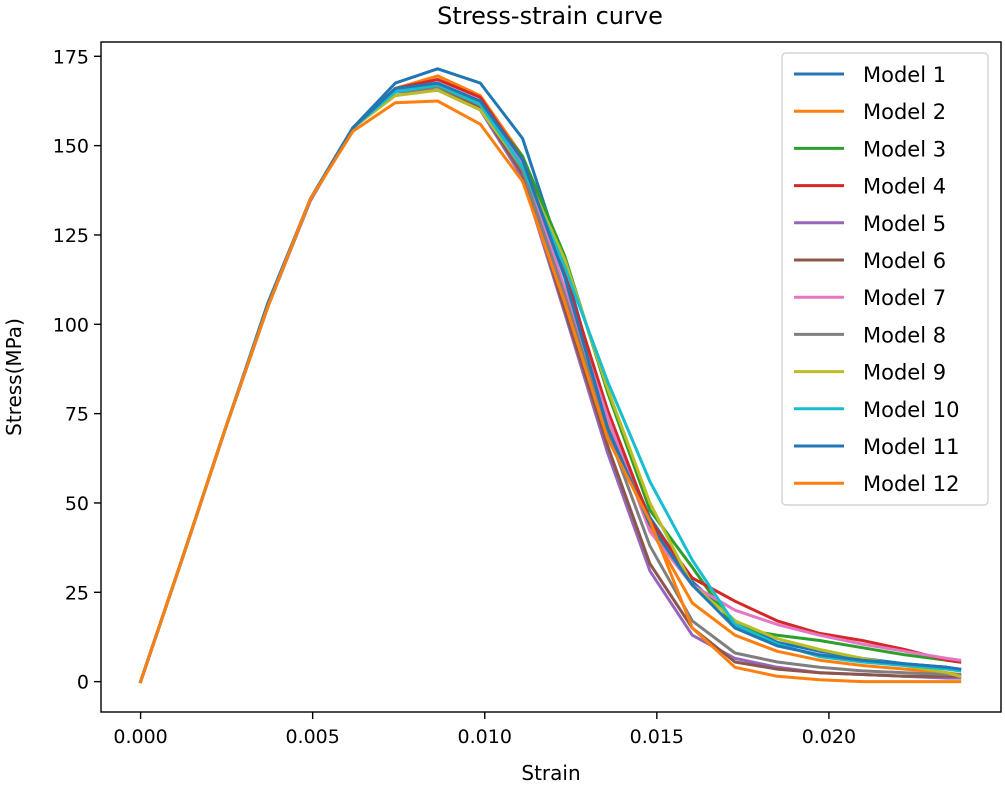 This screenshot has width=1005, height=791. I want to click on x-tick-label: 0.015, so click(657, 737).